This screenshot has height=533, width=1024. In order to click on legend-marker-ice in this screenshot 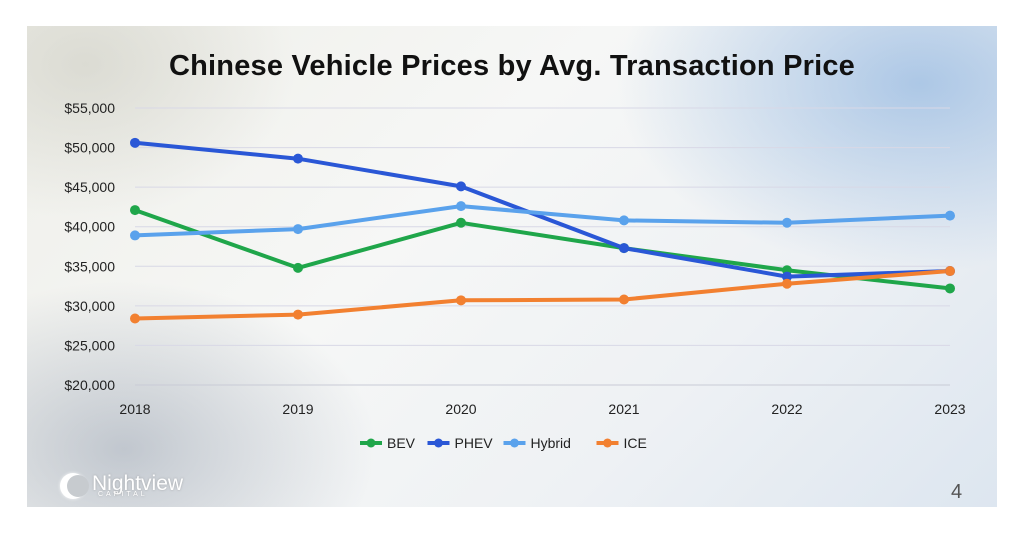, I will do `click(607, 443)`.